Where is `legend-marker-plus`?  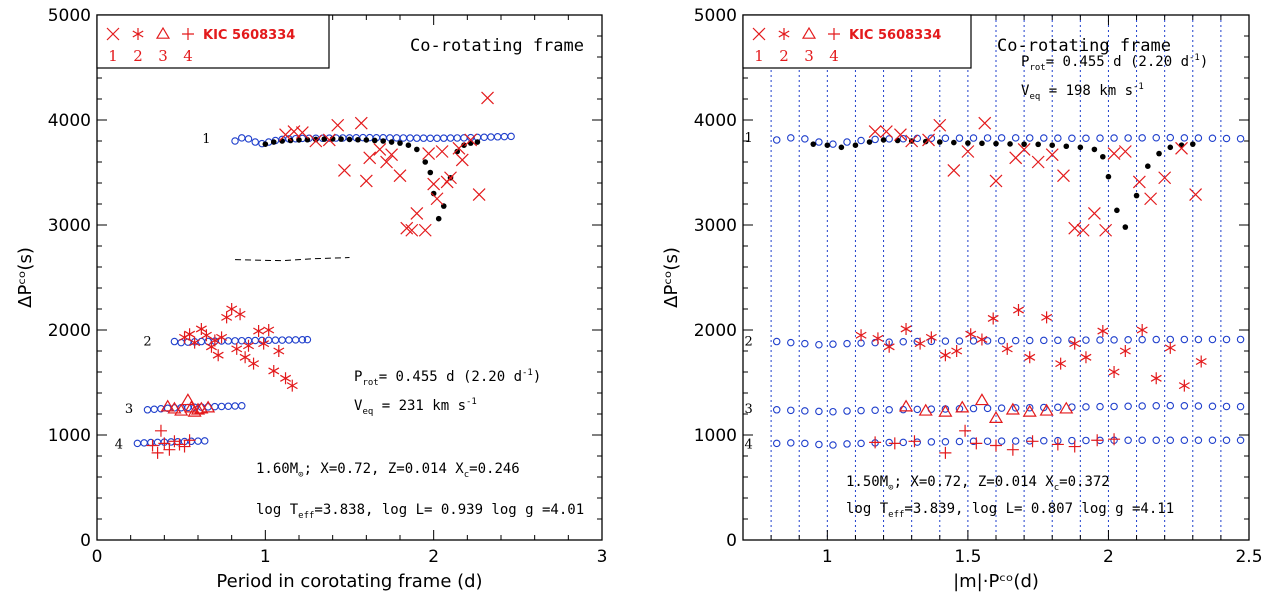
legend-marker-plus is located at coordinates (188, 34).